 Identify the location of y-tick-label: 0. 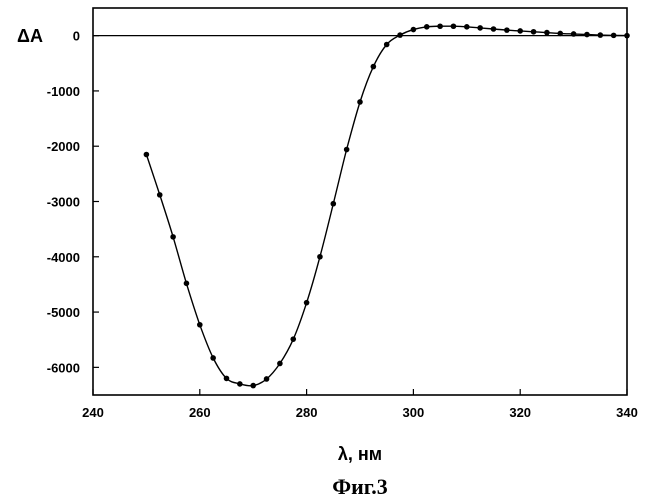
(76, 36).